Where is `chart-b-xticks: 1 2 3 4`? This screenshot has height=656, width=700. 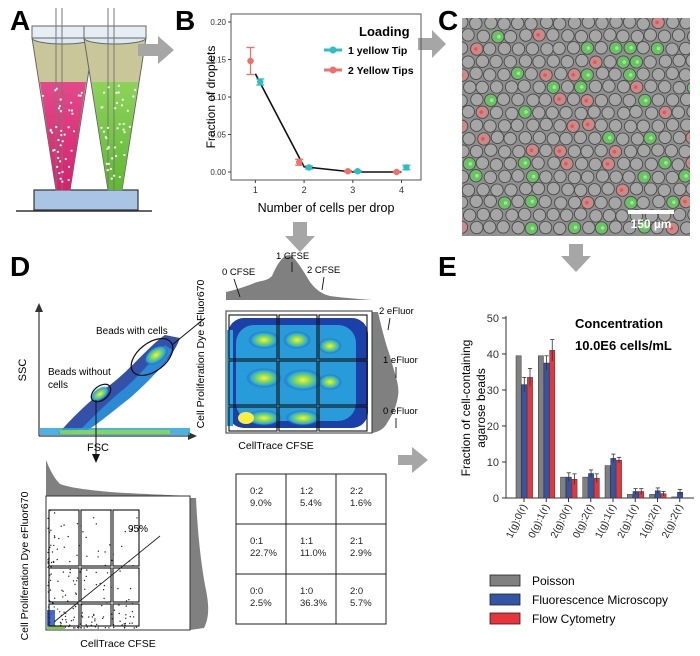
chart-b-xticks: 1 2 3 4 is located at coordinates (328, 187).